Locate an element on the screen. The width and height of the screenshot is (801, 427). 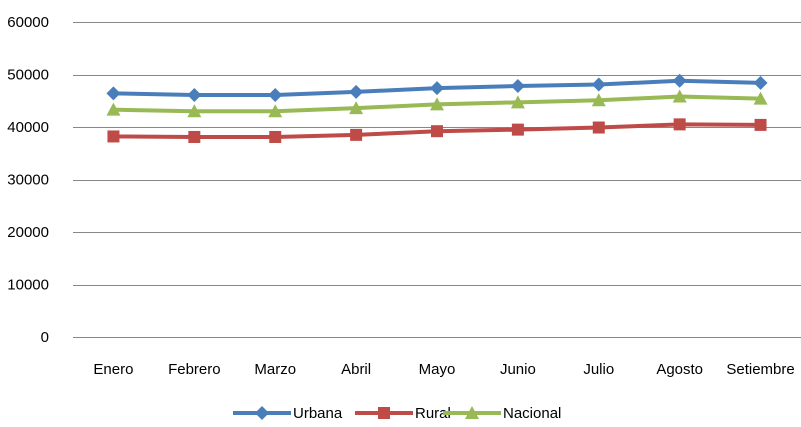
legend-label: Nacional is located at coordinates (532, 413).